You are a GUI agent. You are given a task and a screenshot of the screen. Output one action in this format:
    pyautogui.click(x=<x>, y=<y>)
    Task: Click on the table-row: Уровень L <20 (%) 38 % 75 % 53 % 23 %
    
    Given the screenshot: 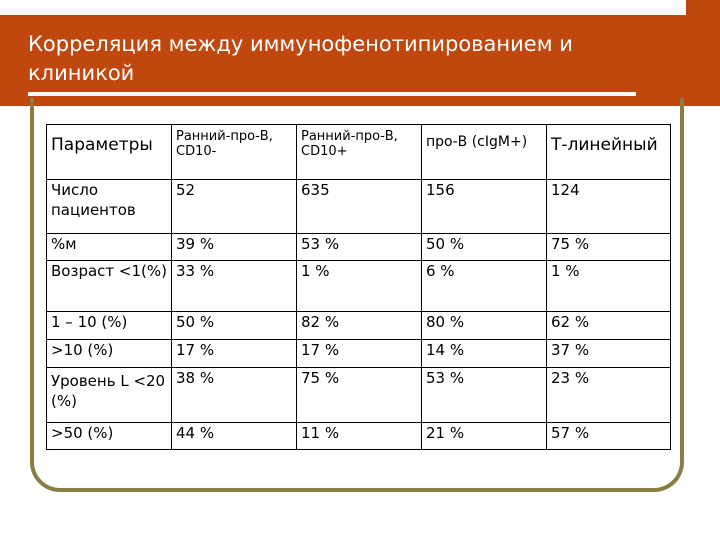 What is the action you would take?
    pyautogui.click(x=358, y=395)
    